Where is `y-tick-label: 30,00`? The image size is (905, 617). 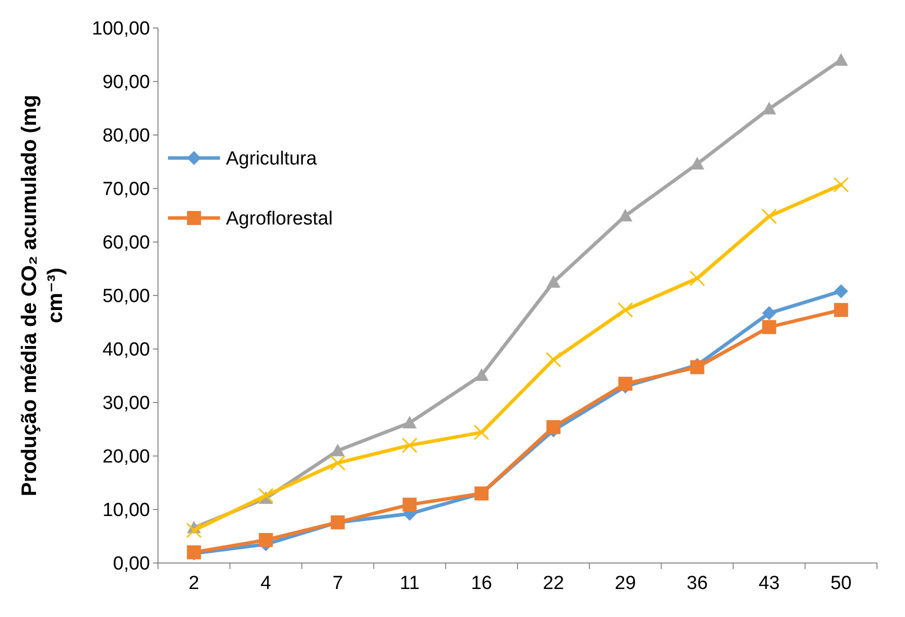
y-tick-label: 30,00 is located at coordinates (126, 403).